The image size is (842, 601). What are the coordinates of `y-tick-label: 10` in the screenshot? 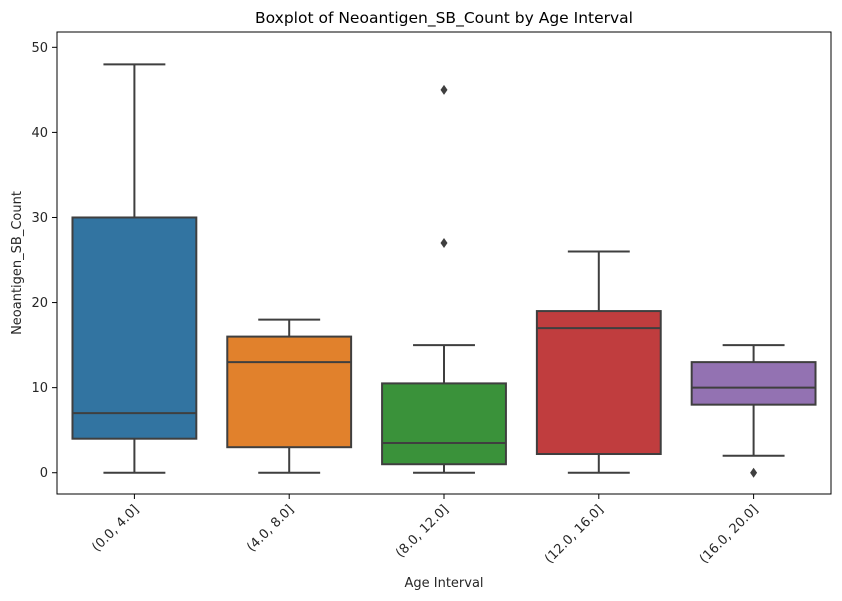 It's located at (39, 388).